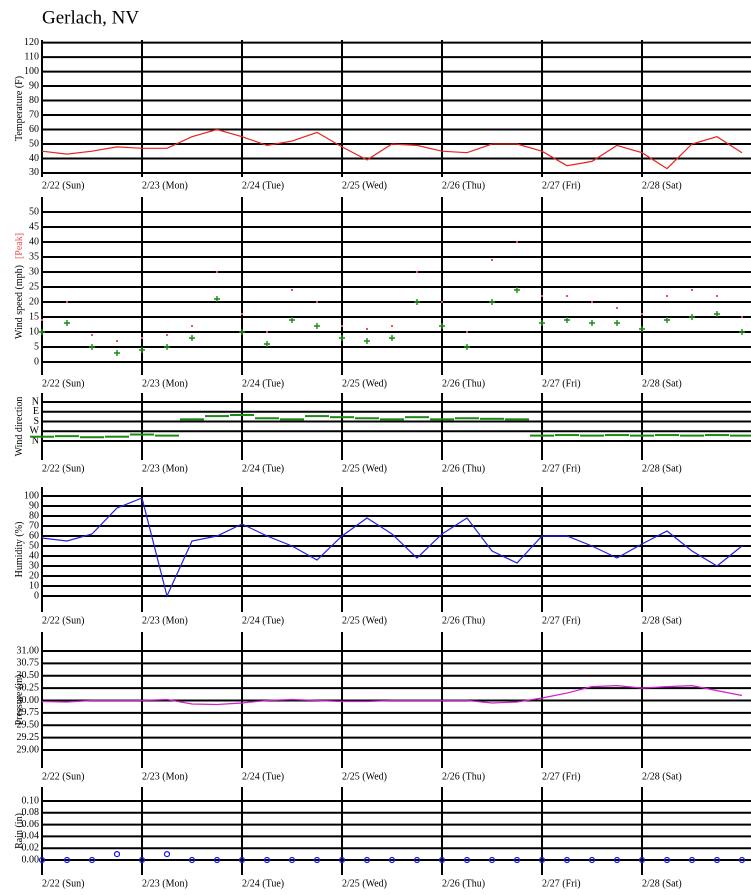 The width and height of the screenshot is (751, 895). What do you see at coordinates (36, 361) in the screenshot?
I see `y-tick-label: 0` at bounding box center [36, 361].